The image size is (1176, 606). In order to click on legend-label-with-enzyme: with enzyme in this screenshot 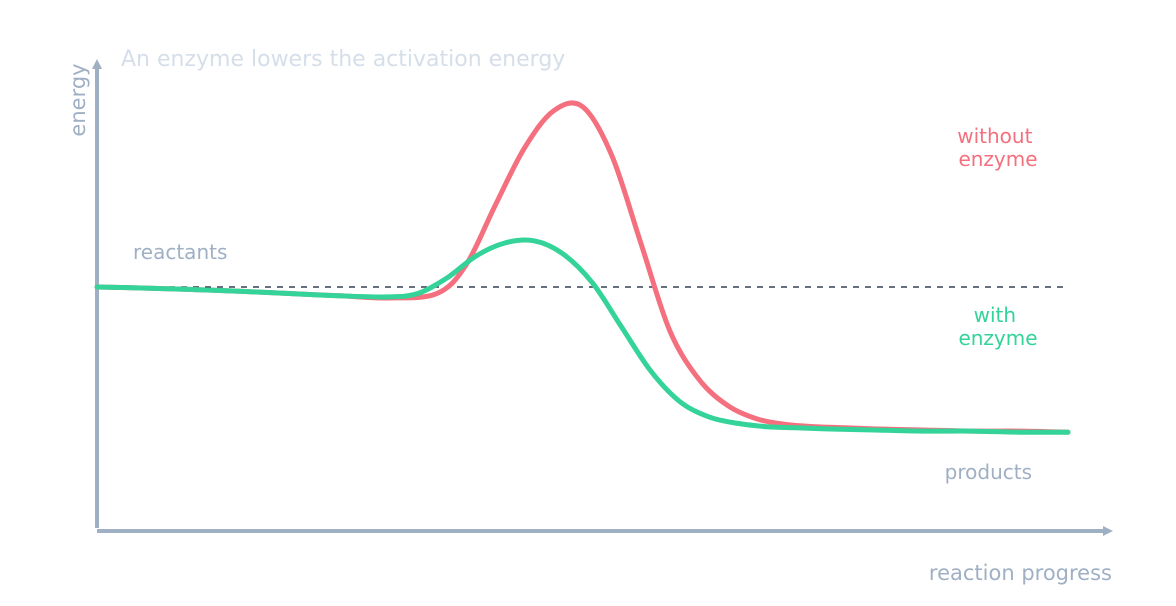, I will do `click(997, 326)`.